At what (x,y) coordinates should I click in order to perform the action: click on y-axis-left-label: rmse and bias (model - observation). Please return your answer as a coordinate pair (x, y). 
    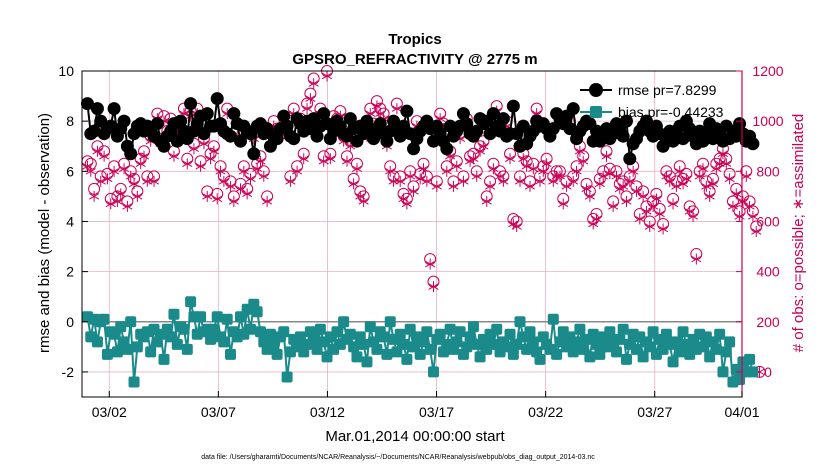
    Looking at the image, I should click on (44, 233).